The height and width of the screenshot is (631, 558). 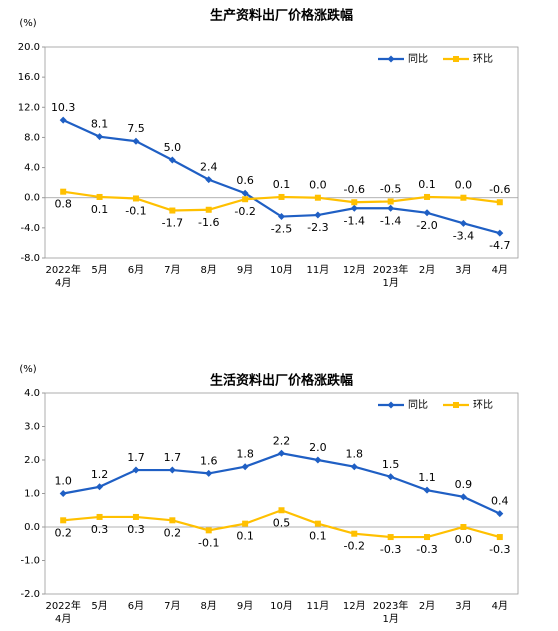 I want to click on value-label: -1.6, so click(x=208, y=222).